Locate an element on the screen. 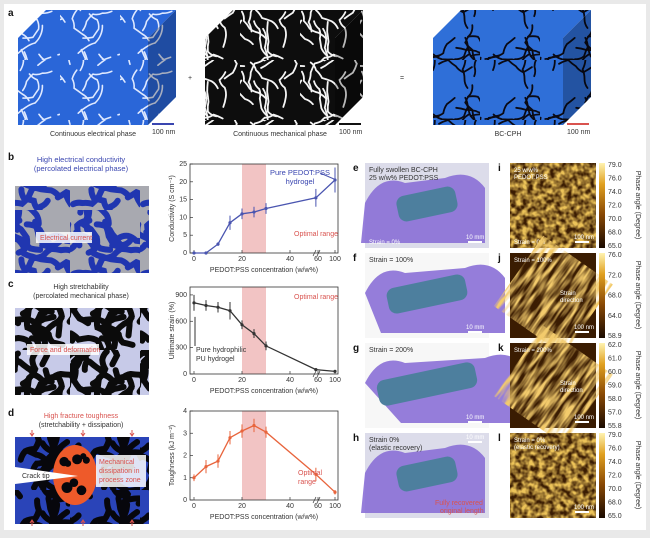 The width and height of the screenshot is (650, 538). annotation-dissipation: process zone is located at coordinates (120, 480).